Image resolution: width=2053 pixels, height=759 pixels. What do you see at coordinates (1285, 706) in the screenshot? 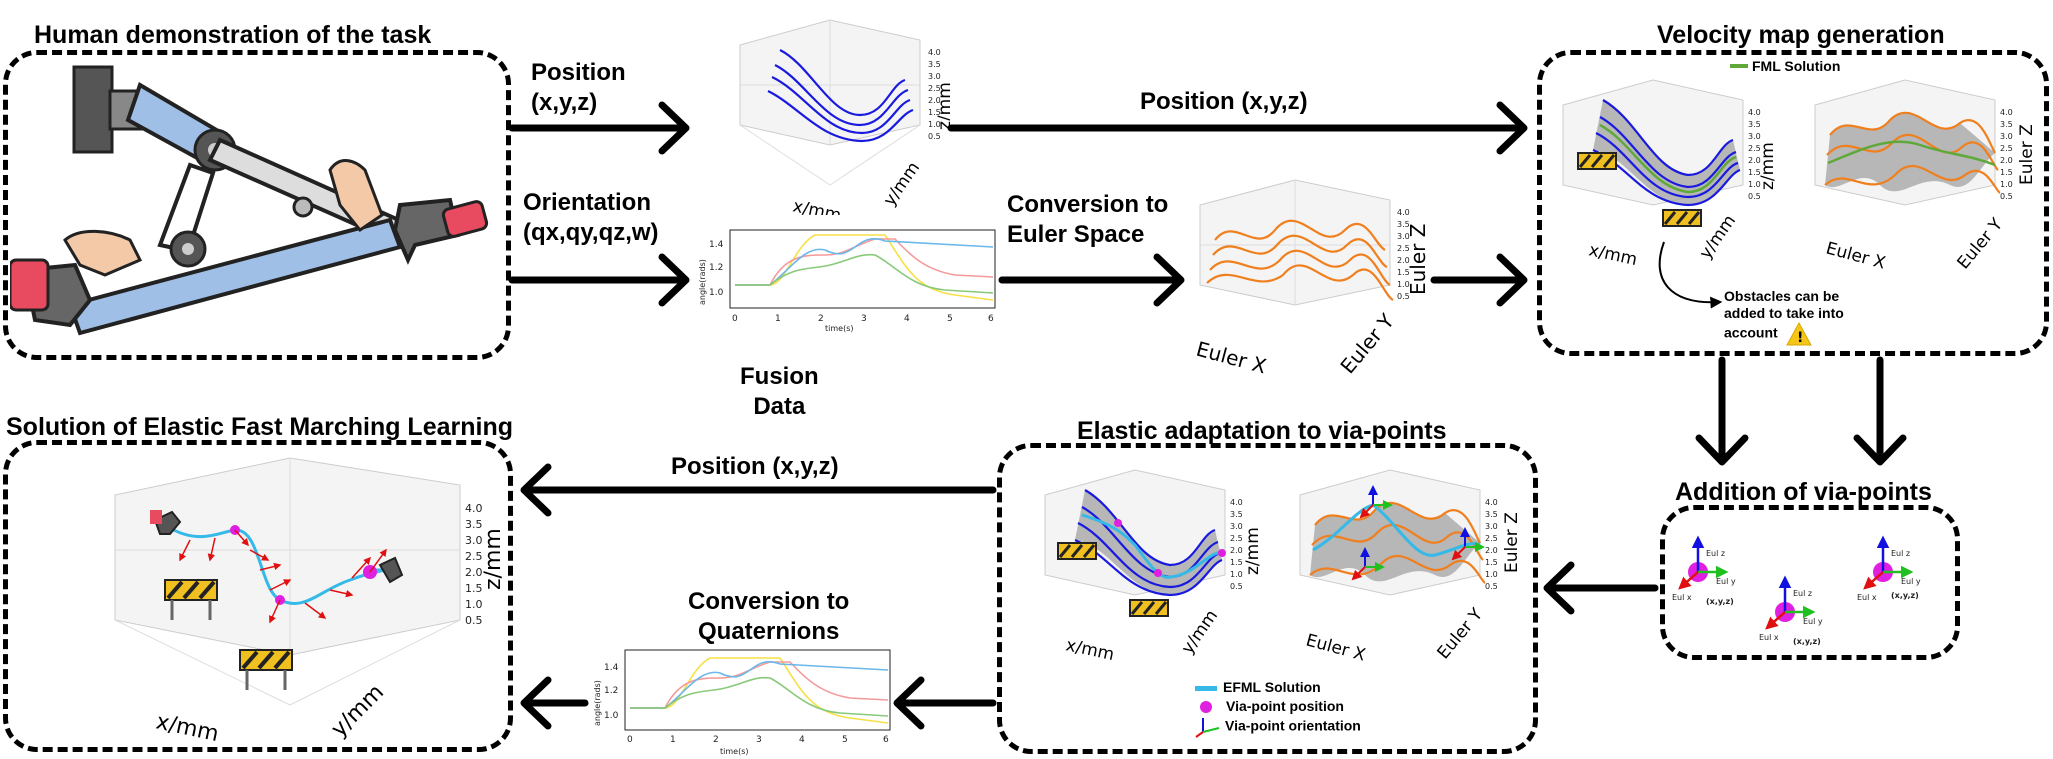
I see `legend-via-position-label: Via-point position` at bounding box center [1285, 706].